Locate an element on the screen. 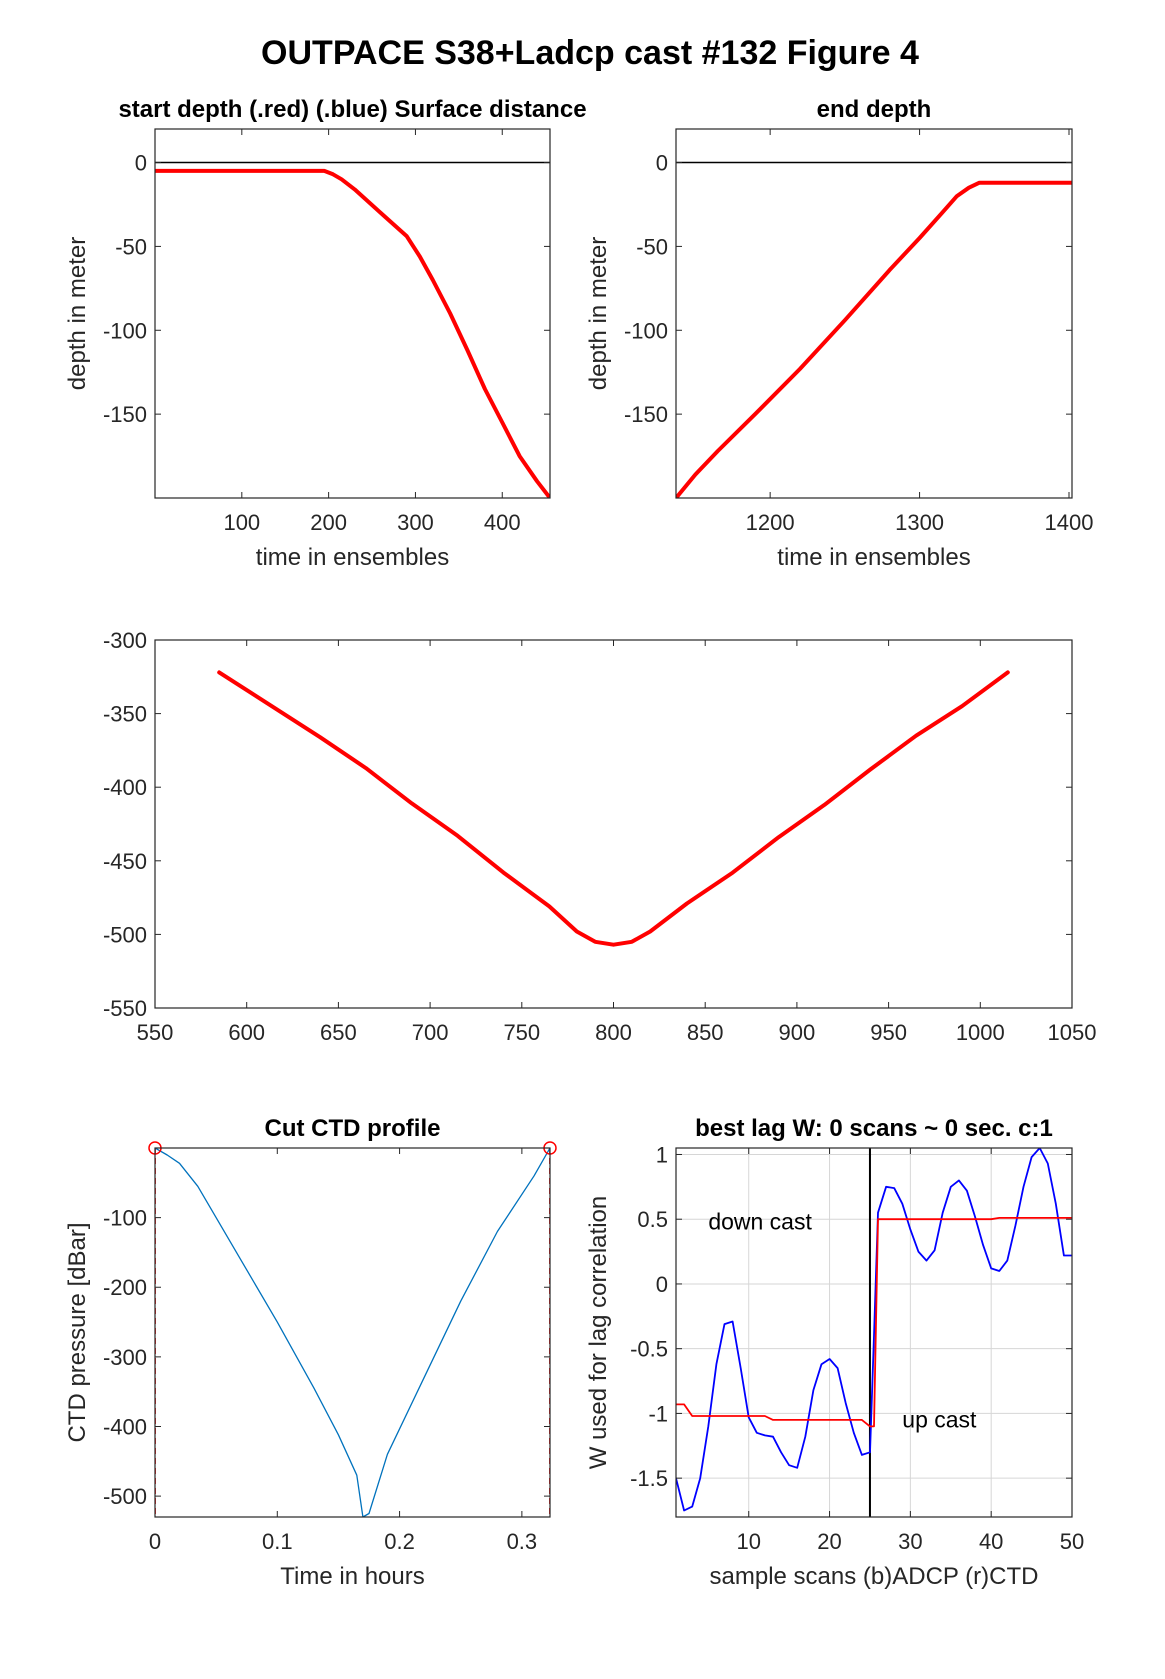  x-tick-label: 700 is located at coordinates (430, 1032).